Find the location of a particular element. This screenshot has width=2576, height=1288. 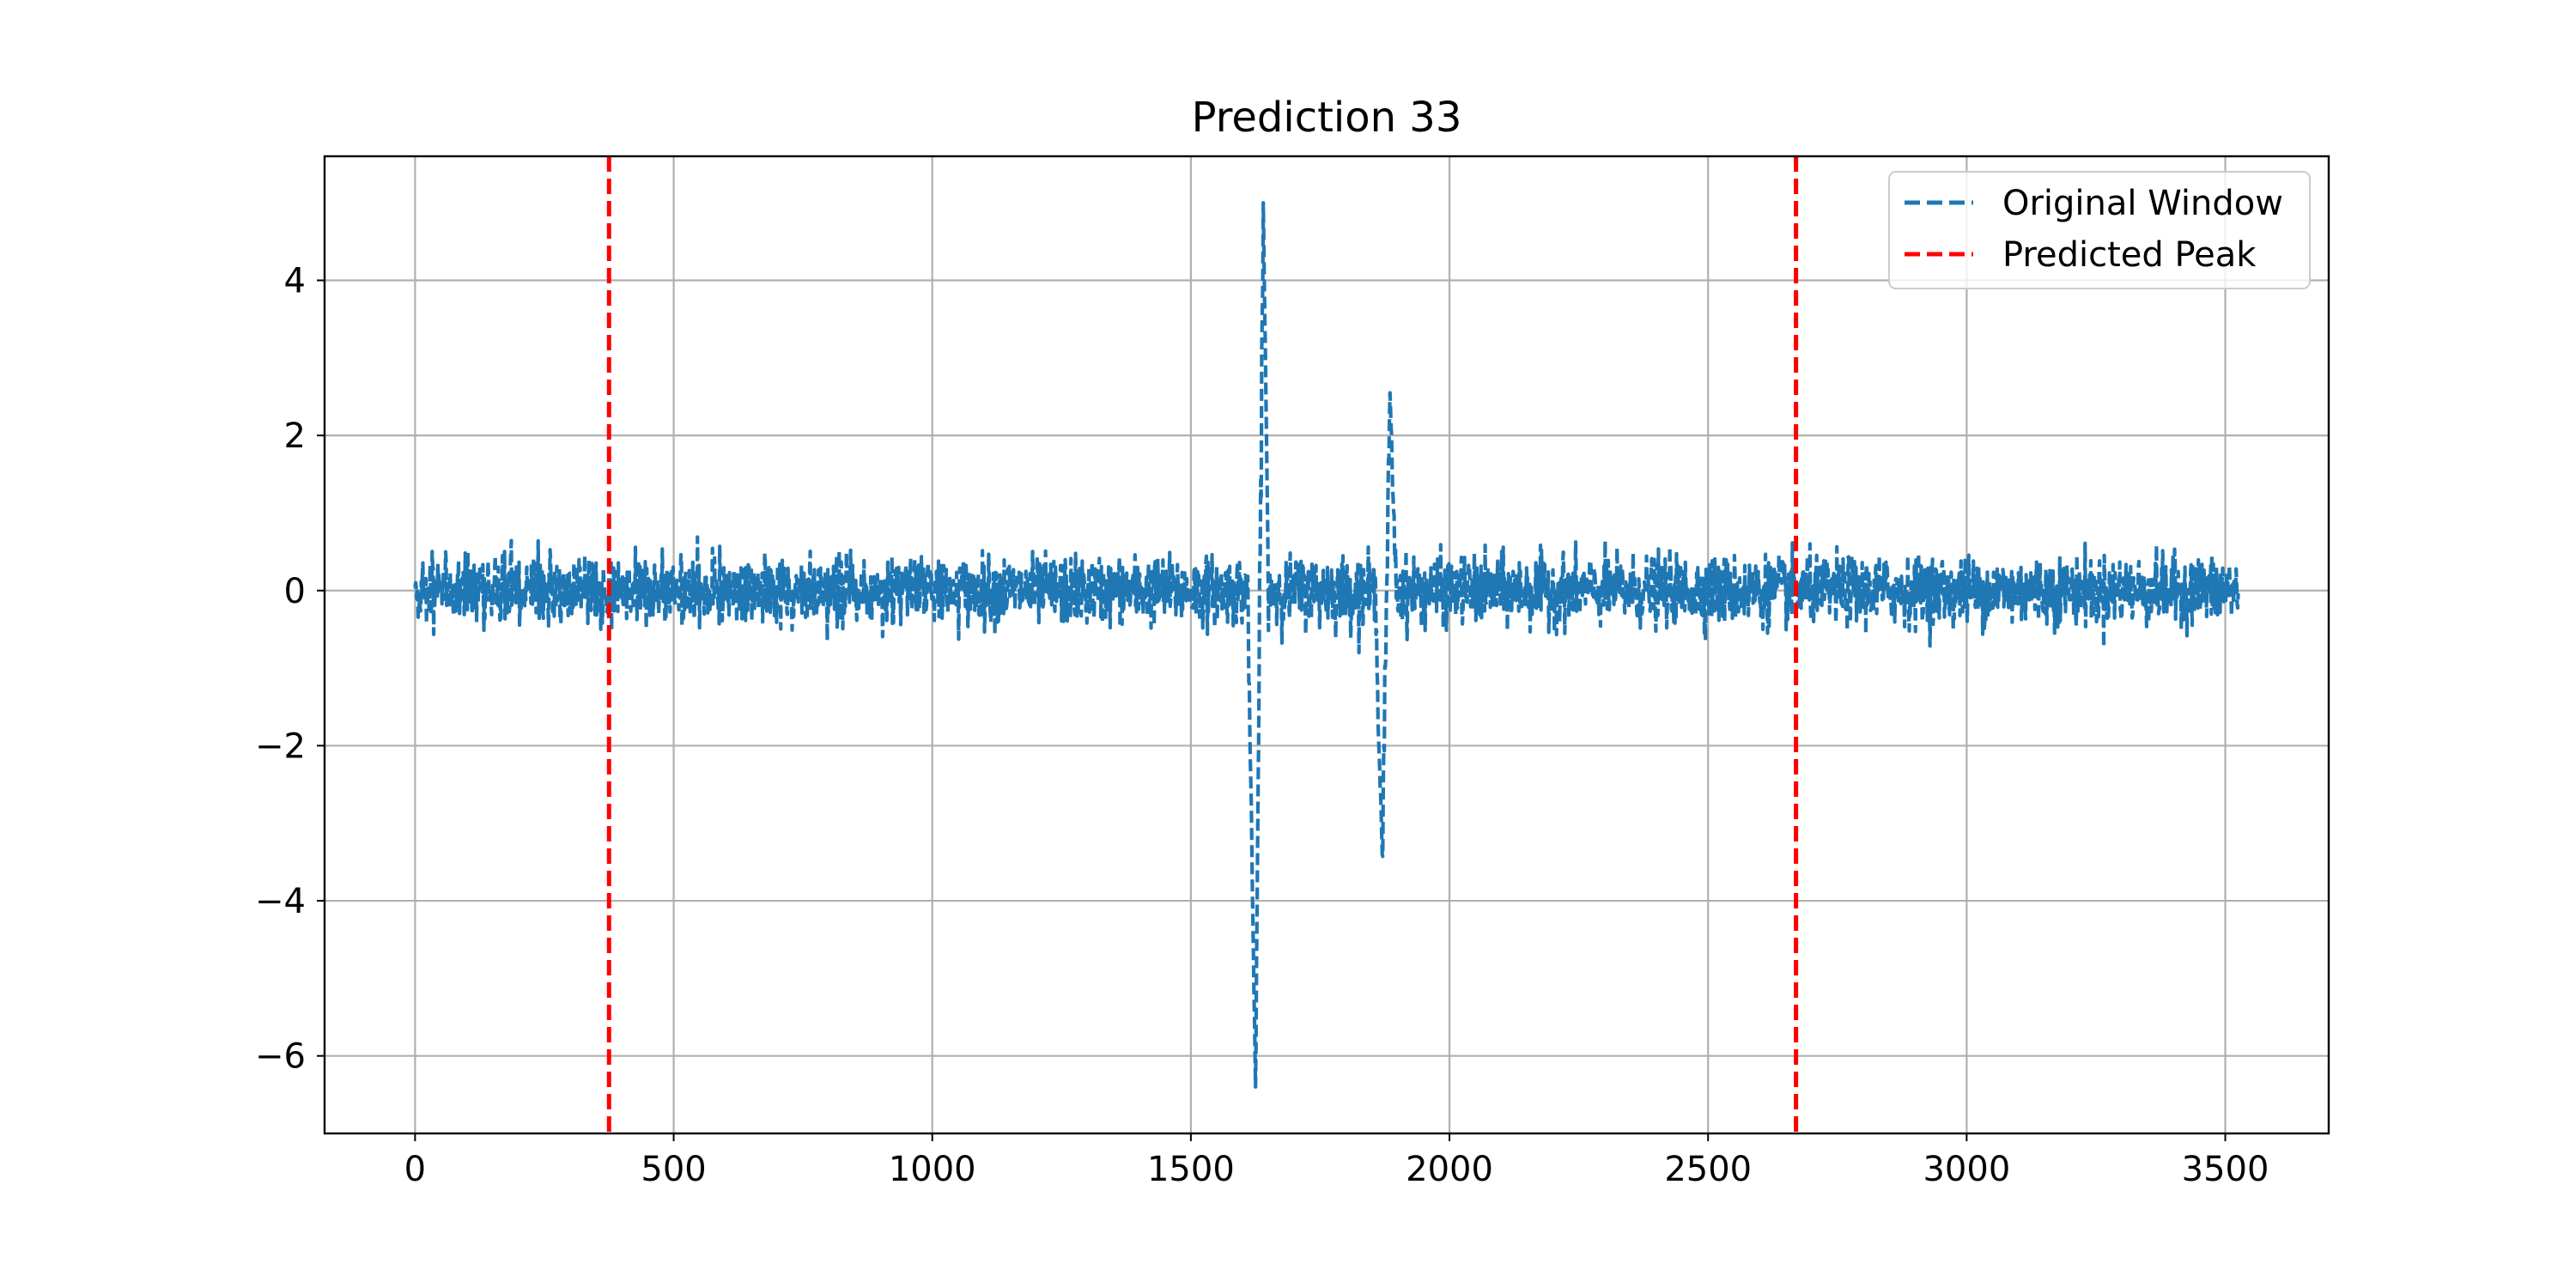

y-tick-label: 2 is located at coordinates (295, 436).